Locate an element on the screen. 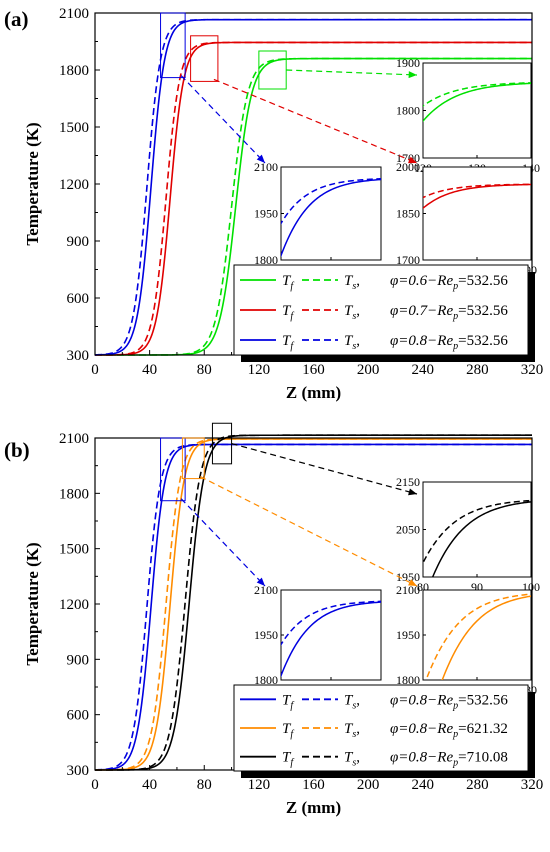 The image size is (550, 852). panel-label: (a) is located at coordinates (16, 19).